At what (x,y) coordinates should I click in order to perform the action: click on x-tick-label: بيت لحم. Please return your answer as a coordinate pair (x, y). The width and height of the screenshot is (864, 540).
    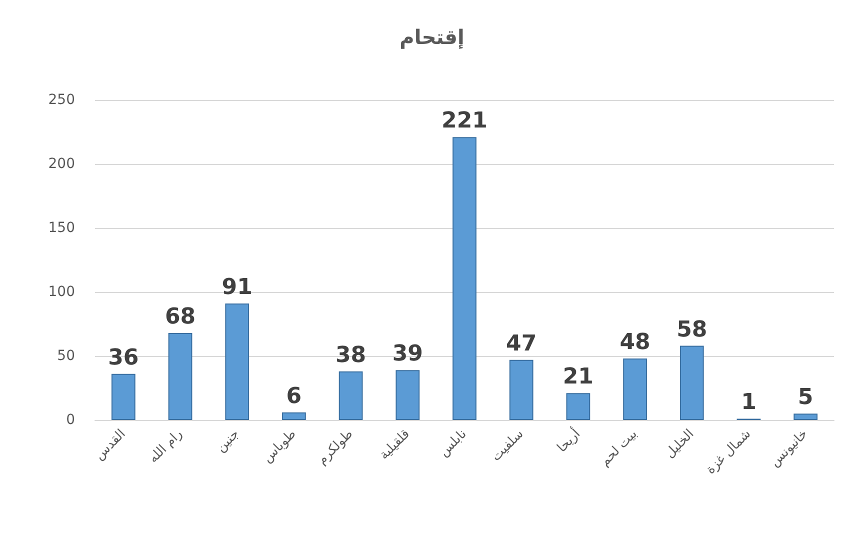
    Looking at the image, I should click on (619, 448).